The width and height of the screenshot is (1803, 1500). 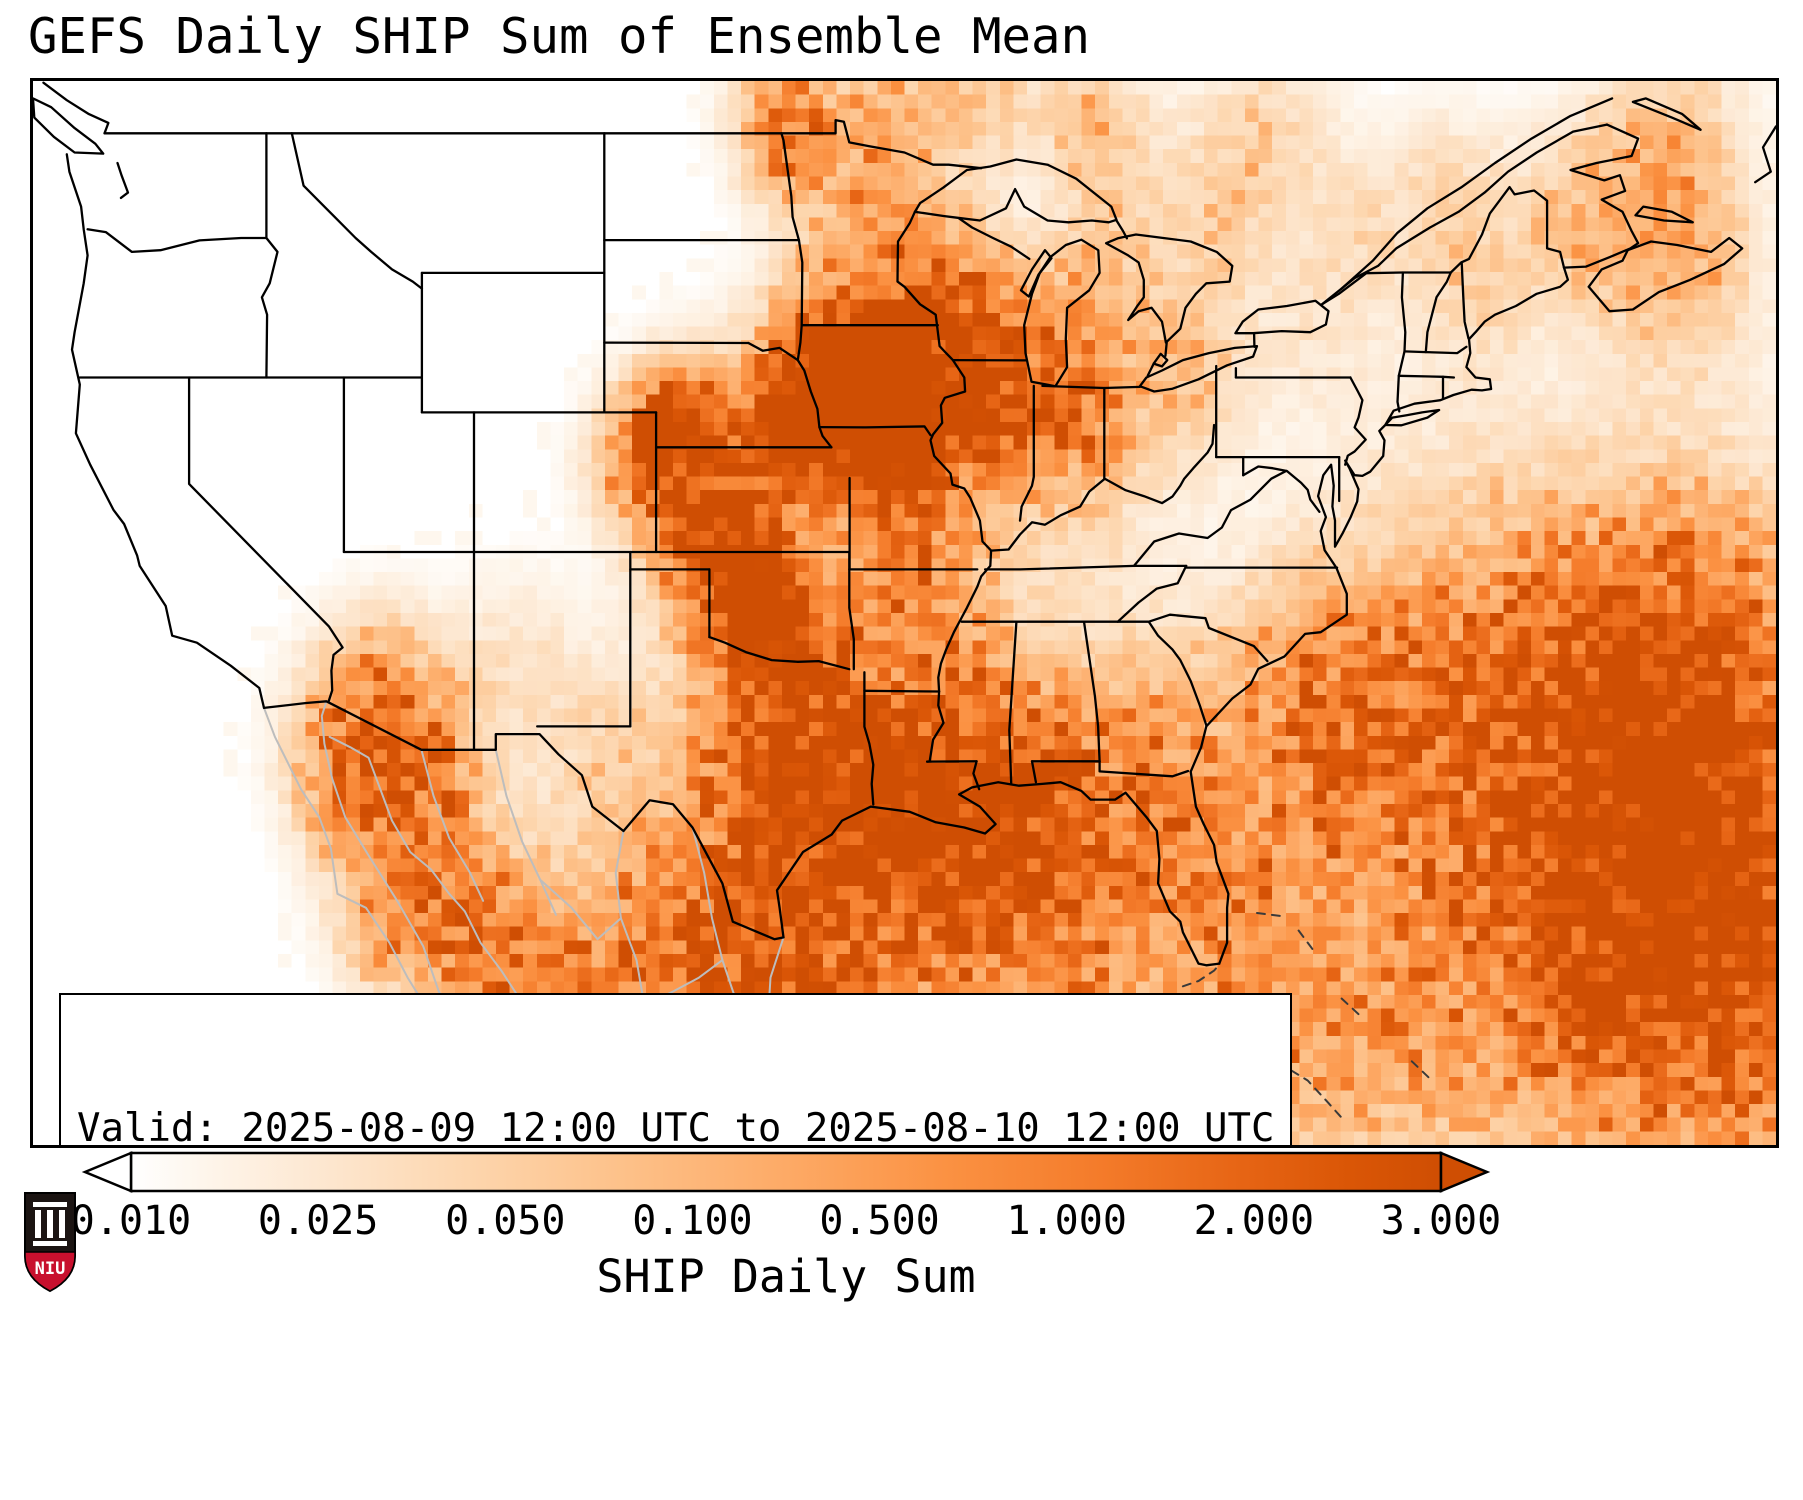 I want to click on colorbar-tick: 0.025, so click(x=318, y=1221).